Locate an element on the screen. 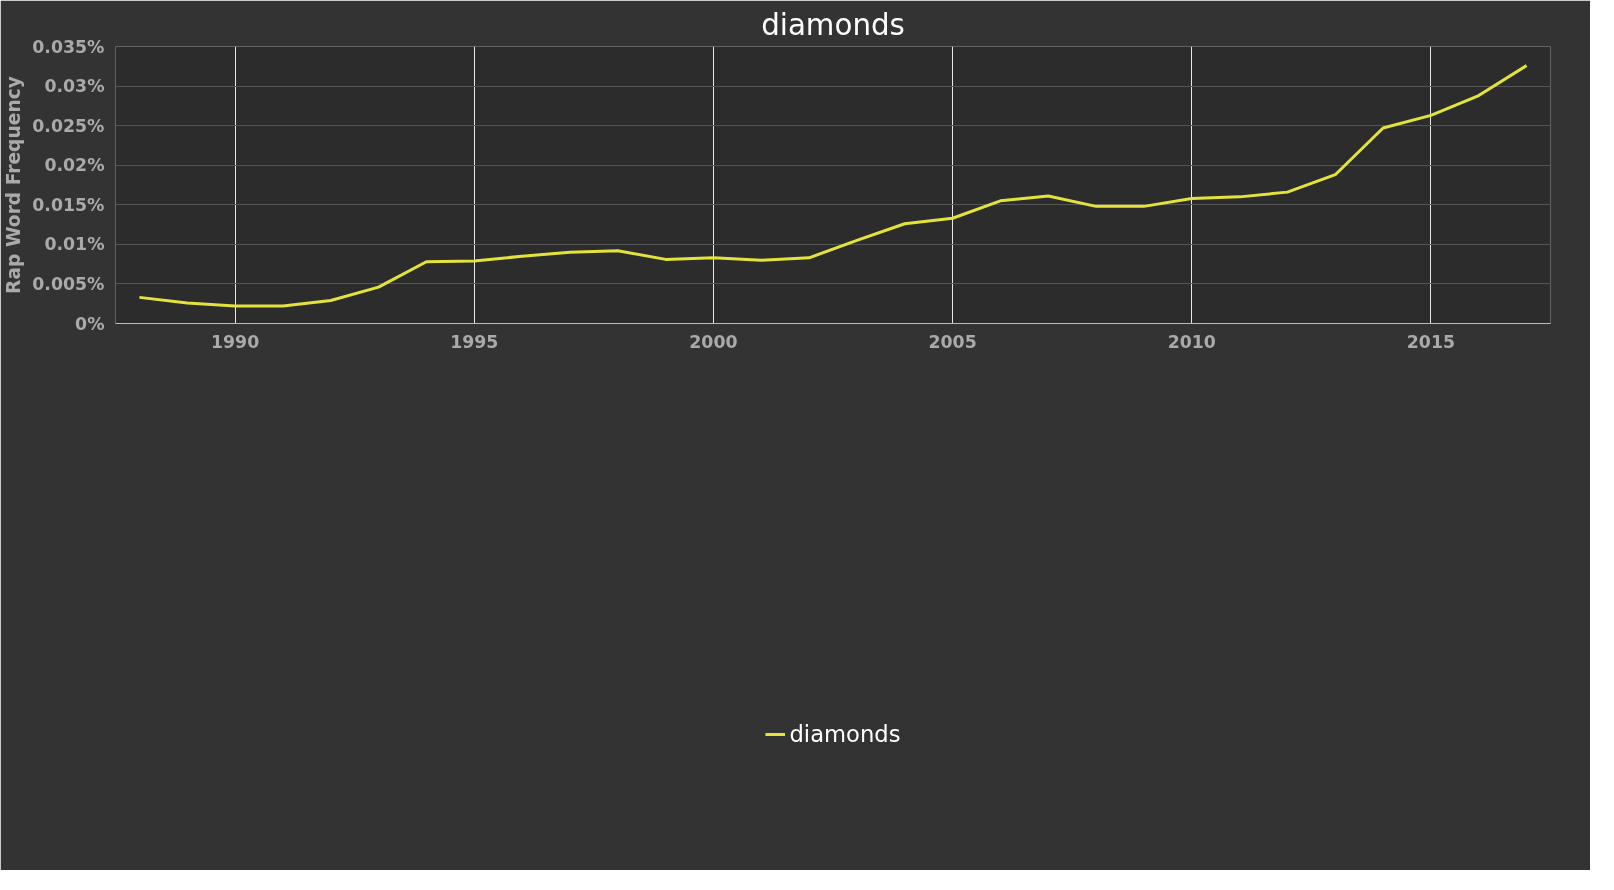 The height and width of the screenshot is (890, 1614). y-tick-label: 0.015% is located at coordinates (68, 204).